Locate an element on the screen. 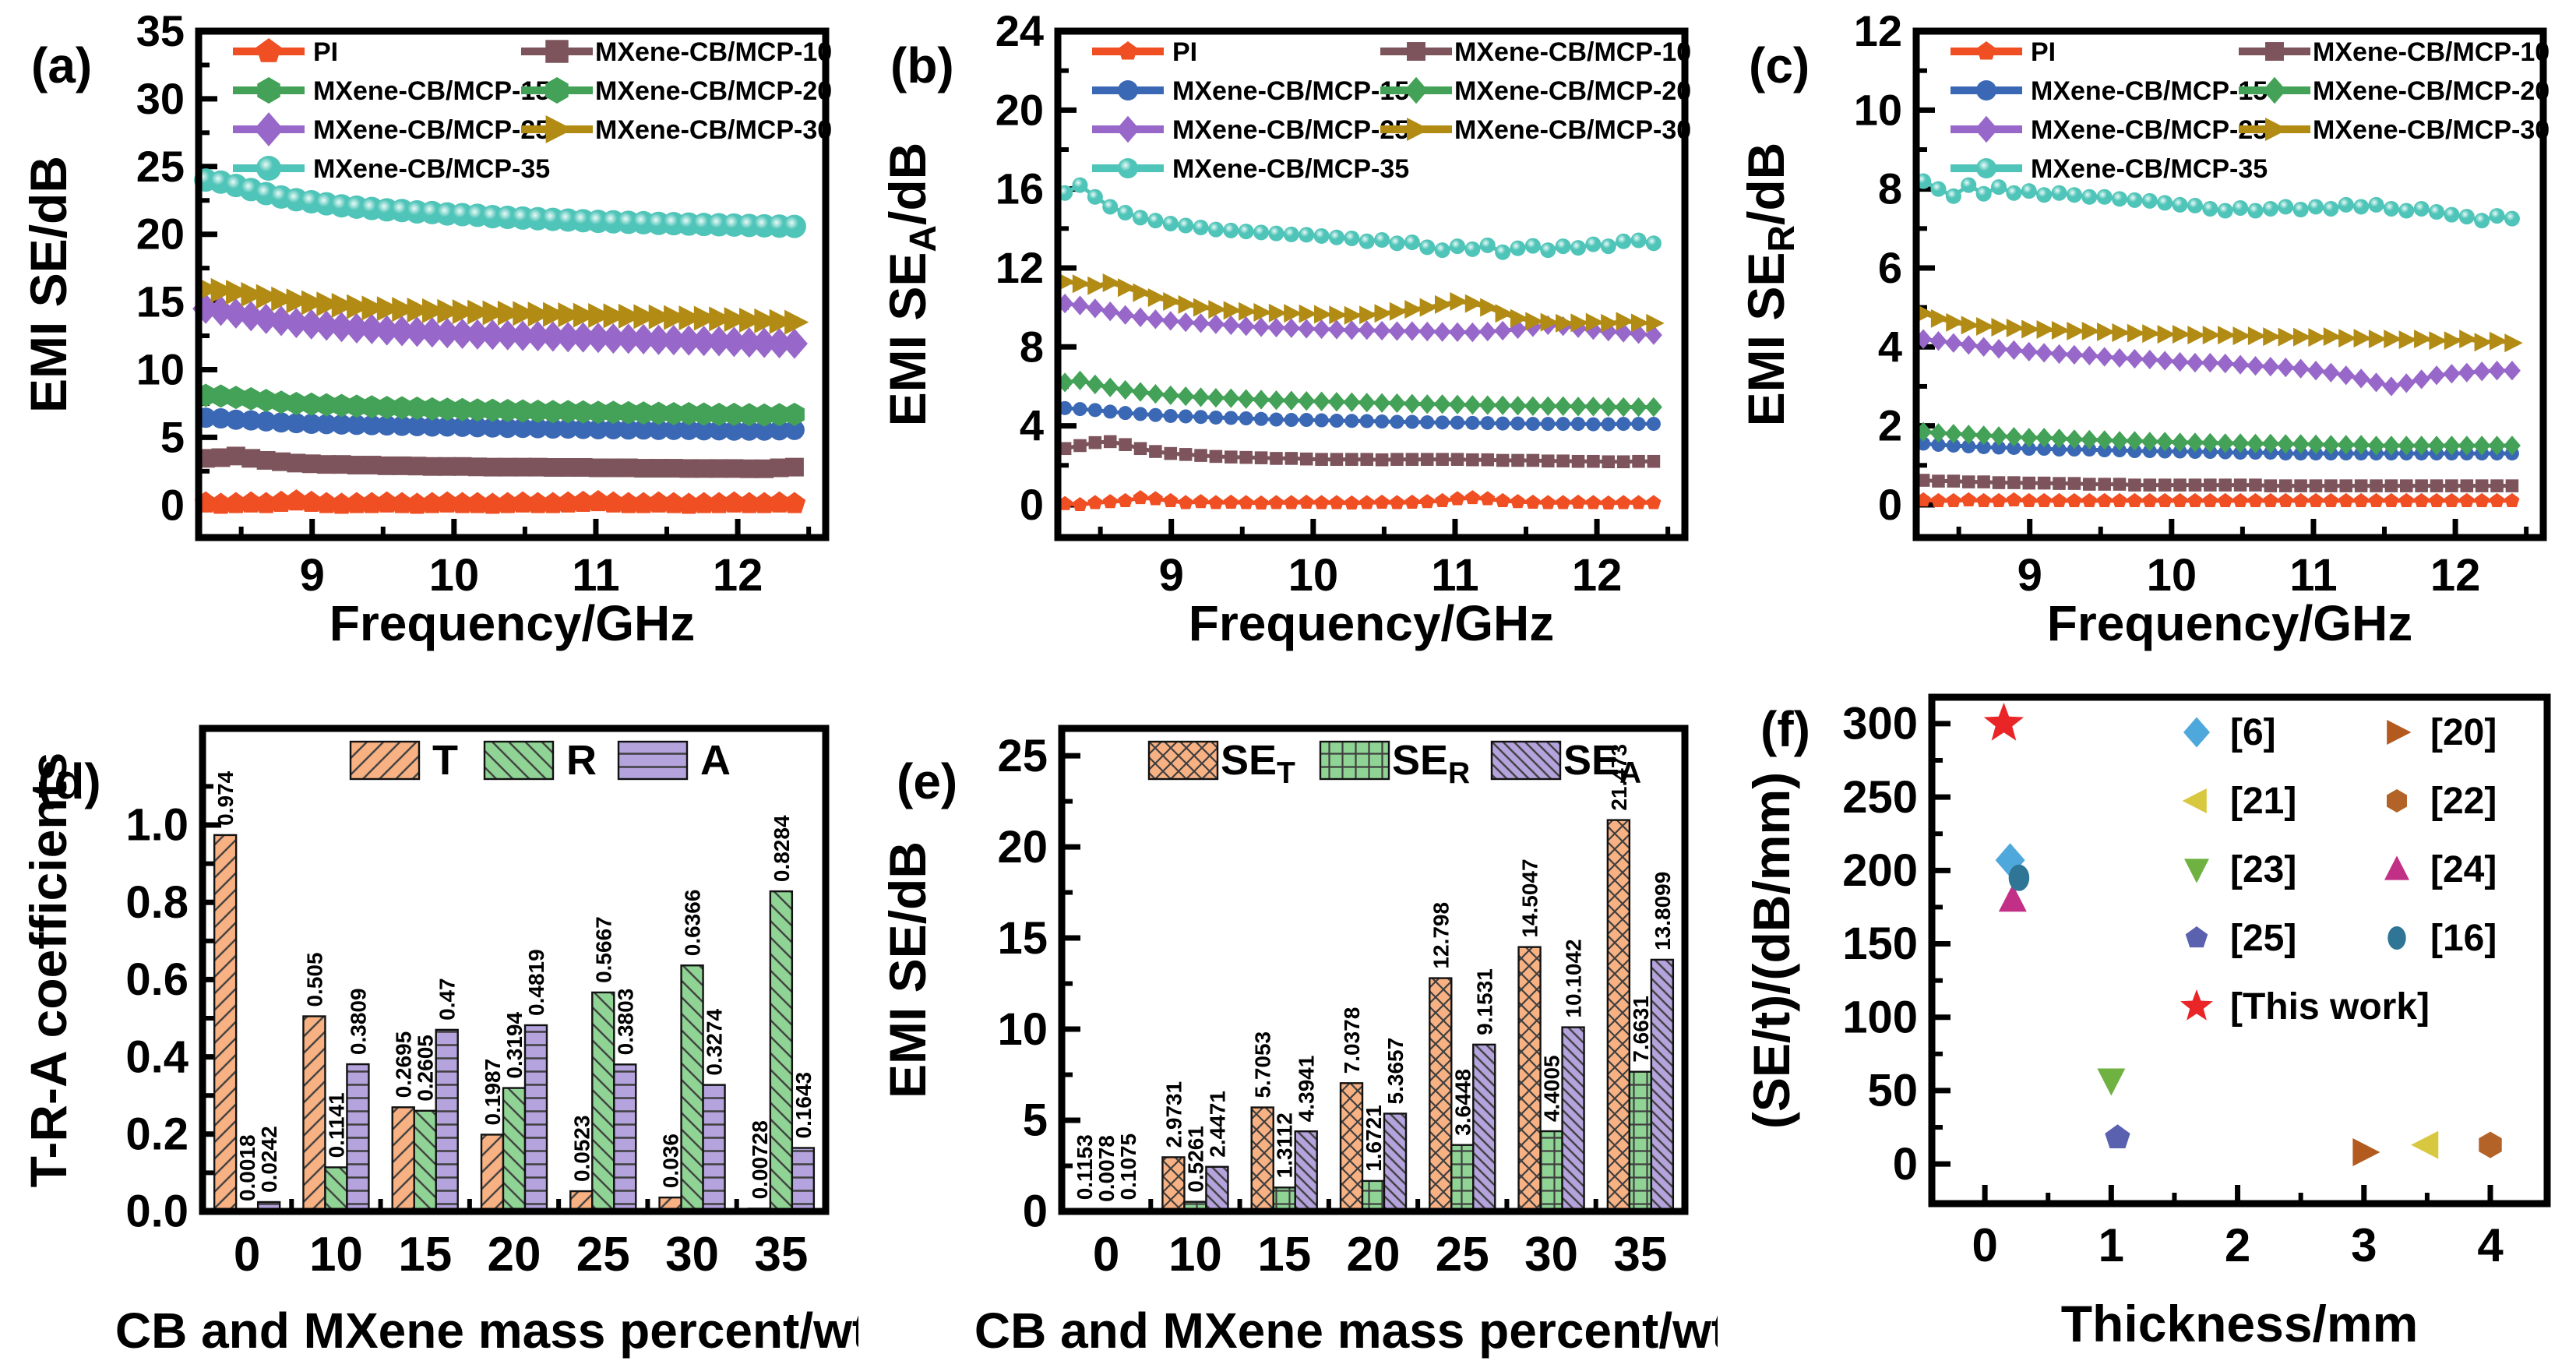 This screenshot has width=2576, height=1368. x-category-label: 15 is located at coordinates (1284, 1255).